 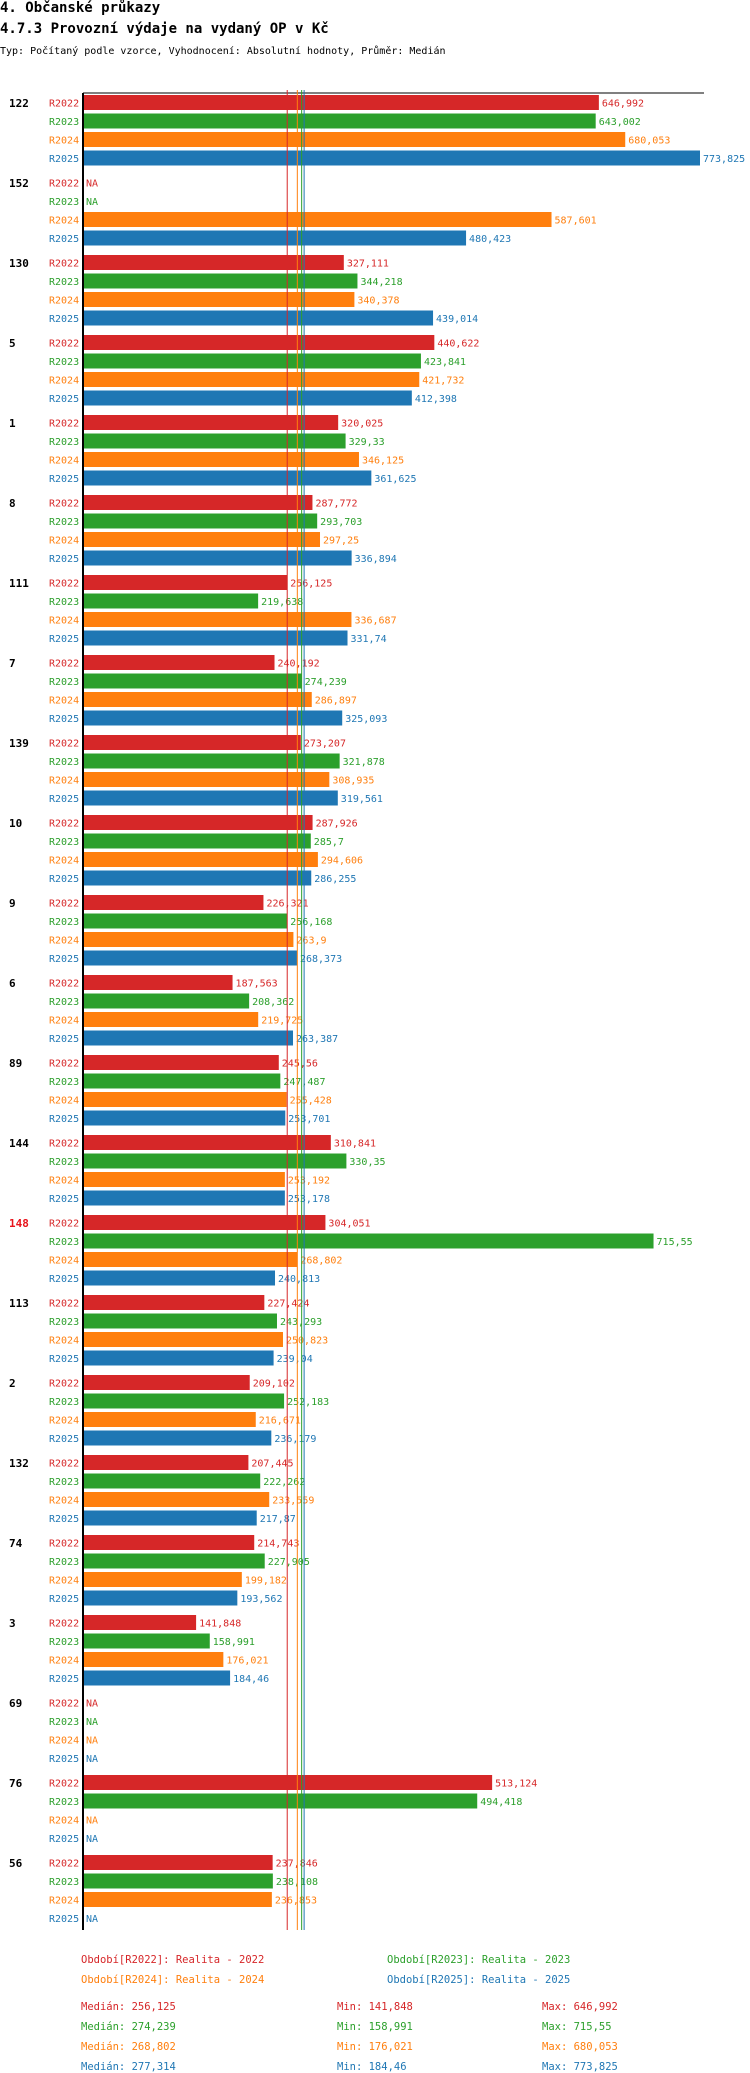 What do you see at coordinates (16, 1543) in the screenshot?
I see `category-label-74: 74` at bounding box center [16, 1543].